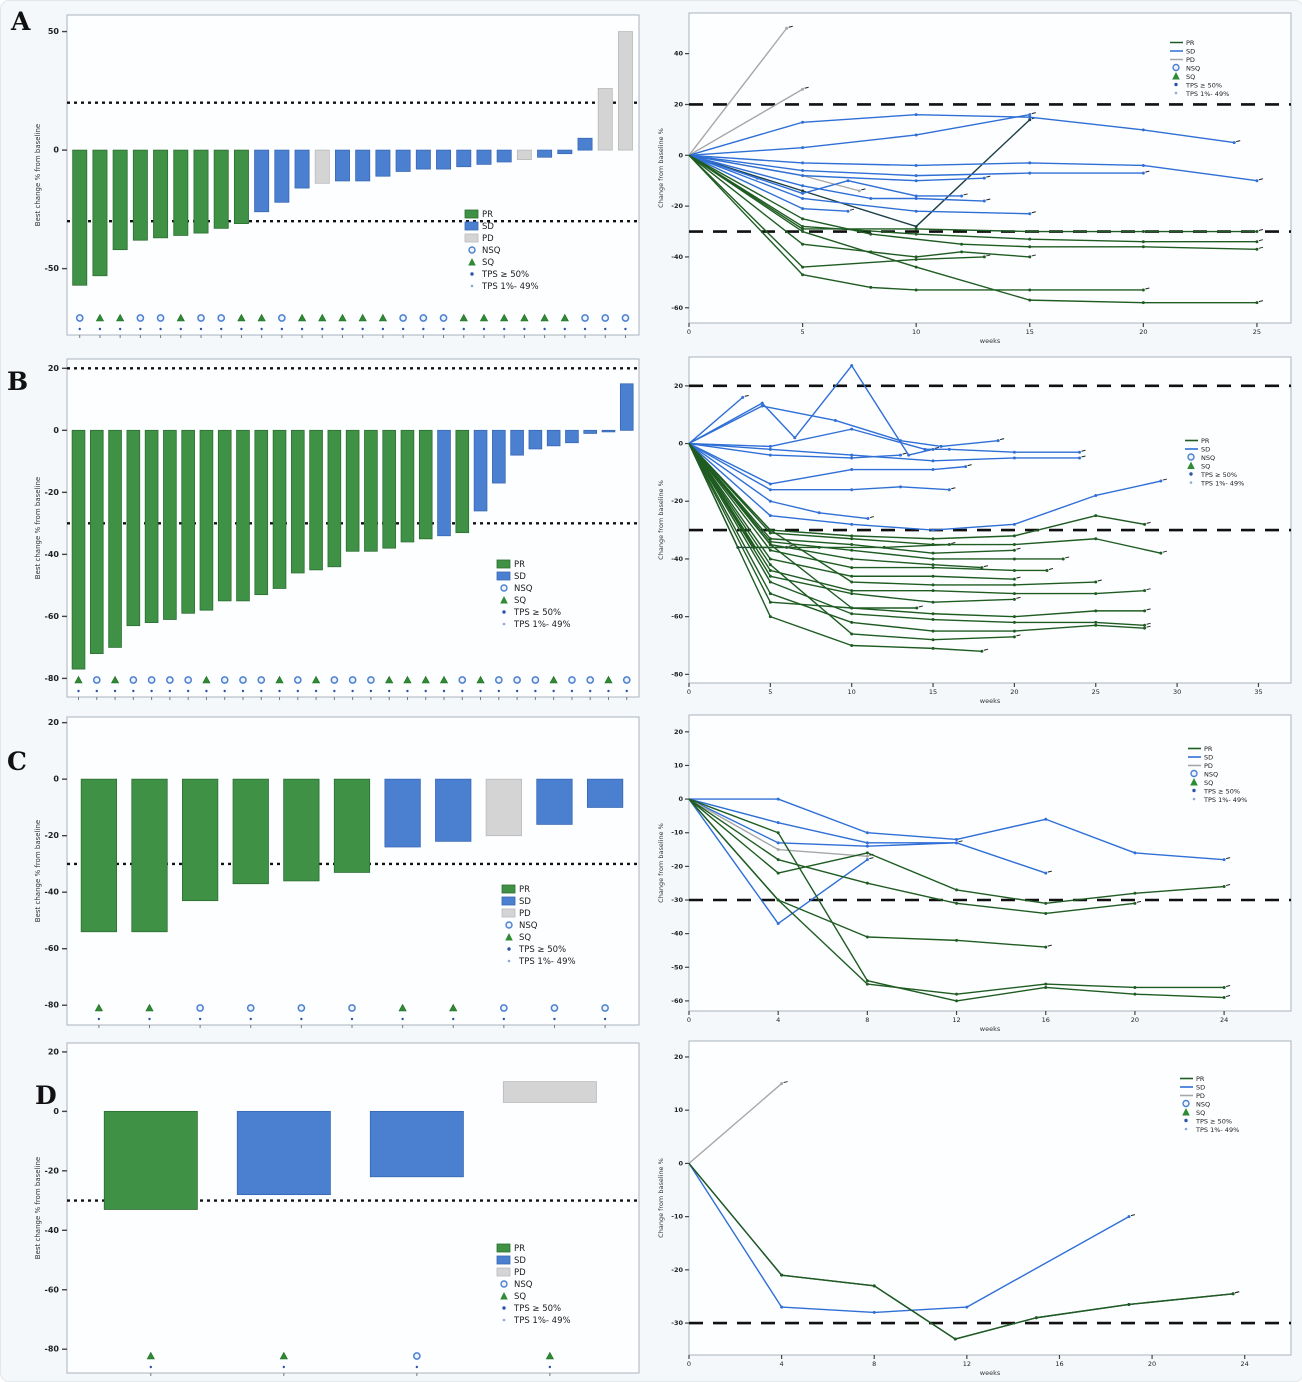 The width and height of the screenshot is (1302, 1382). What do you see at coordinates (1046, 1020) in the screenshot?
I see `svg-text: 16` at bounding box center [1046, 1020].